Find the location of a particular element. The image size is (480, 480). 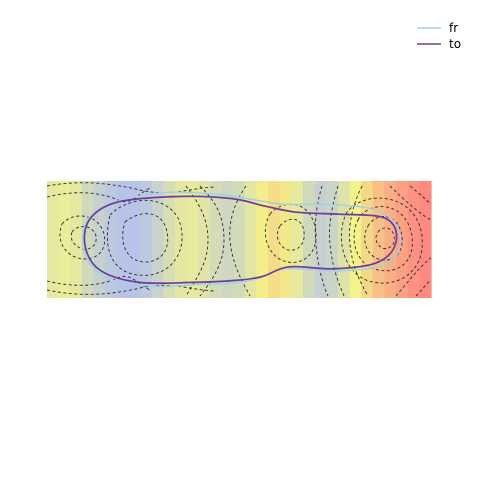

series-lines is located at coordinates (241, 239).